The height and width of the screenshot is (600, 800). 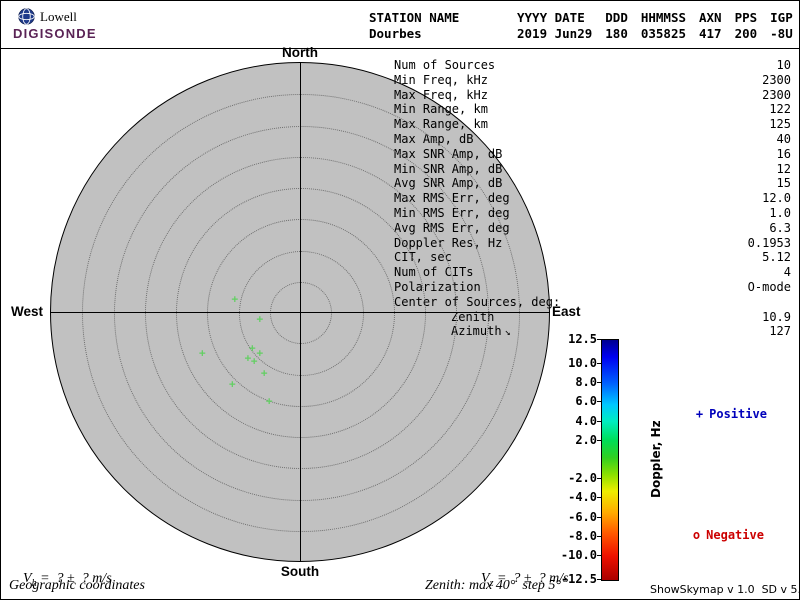 I want to click on header-column: YYYY DATE 2019 Jun29, so click(x=554, y=25).